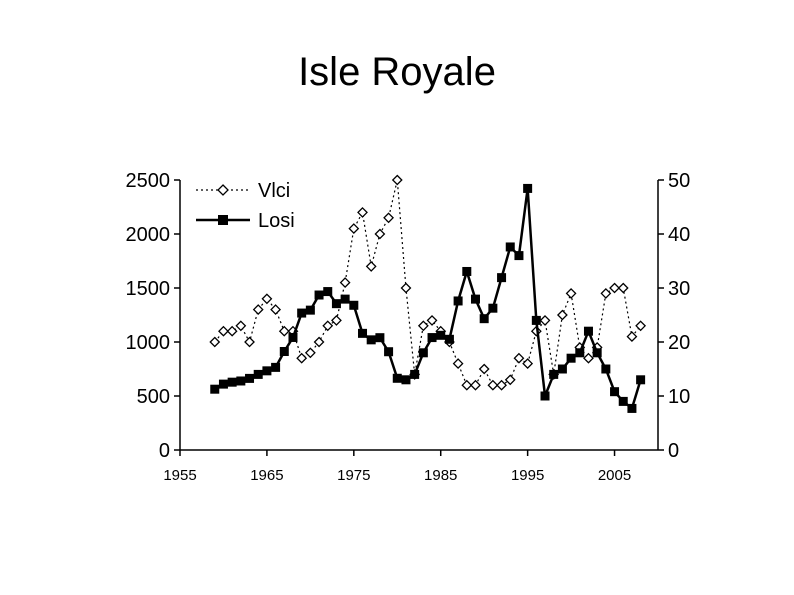  What do you see at coordinates (148, 289) in the screenshot?
I see `left-tick-label: 1500` at bounding box center [148, 289].